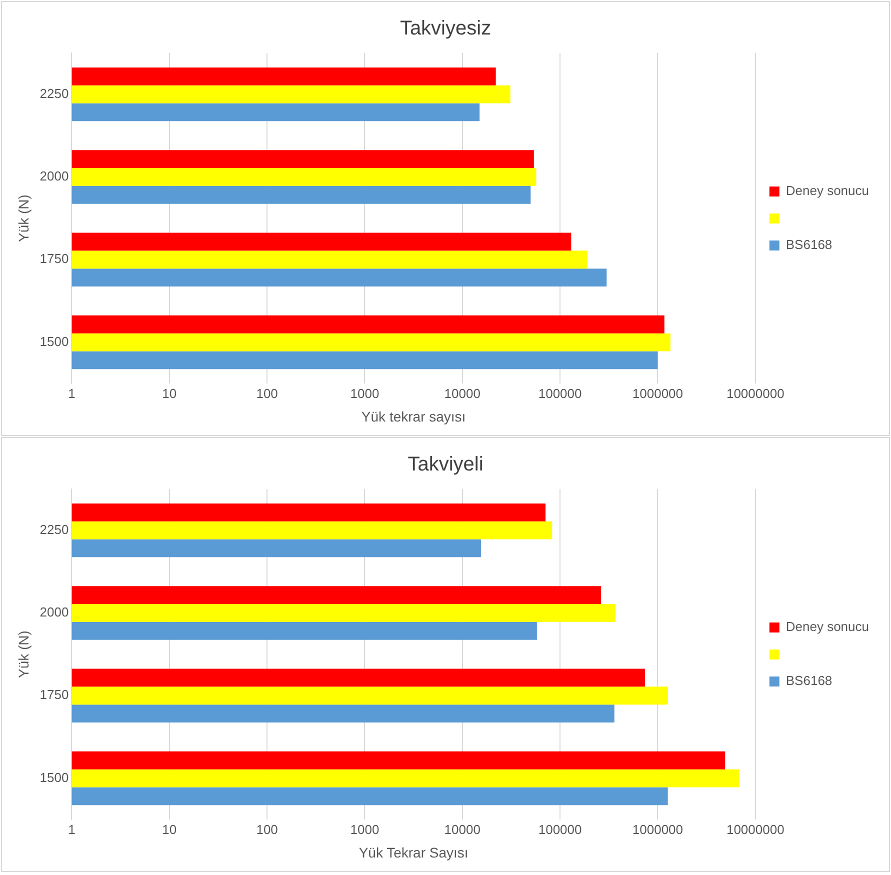  What do you see at coordinates (446, 465) in the screenshot?
I see `chart-title: Takviyeli` at bounding box center [446, 465].